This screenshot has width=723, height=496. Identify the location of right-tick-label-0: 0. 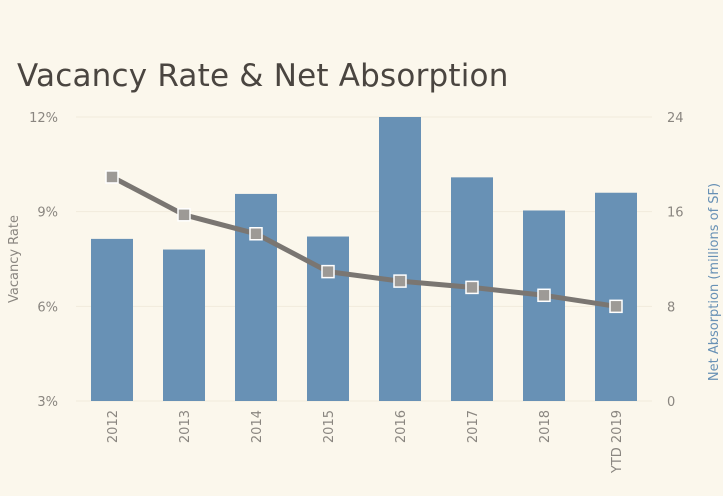
(671, 402).